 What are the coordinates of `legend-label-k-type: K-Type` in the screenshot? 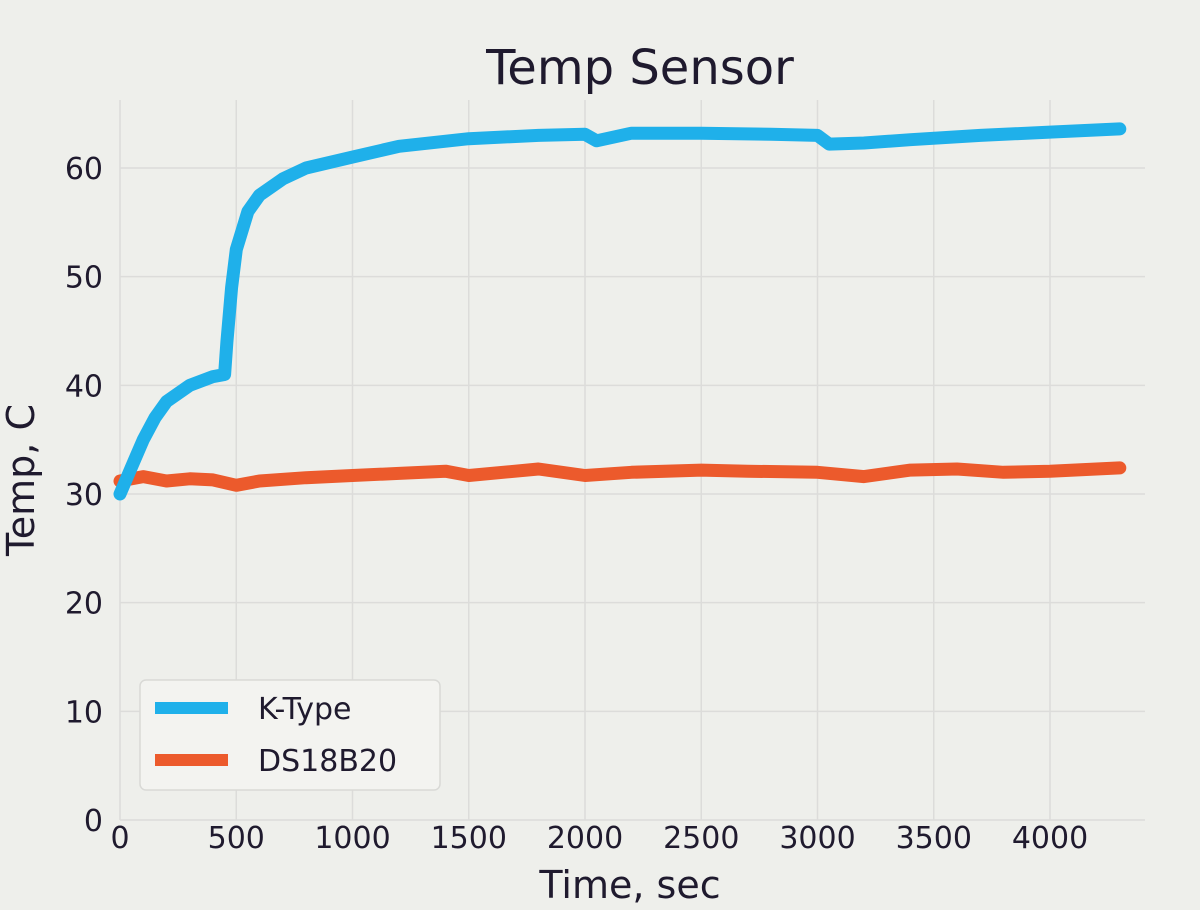 It's located at (305, 709).